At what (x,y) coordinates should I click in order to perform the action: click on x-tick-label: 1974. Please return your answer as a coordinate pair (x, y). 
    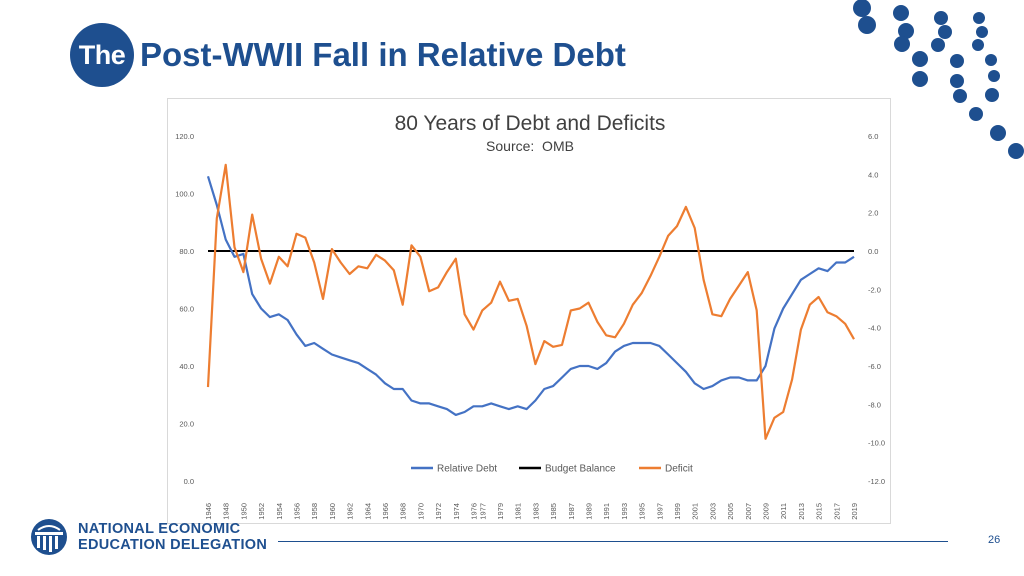
    Looking at the image, I should click on (456, 511).